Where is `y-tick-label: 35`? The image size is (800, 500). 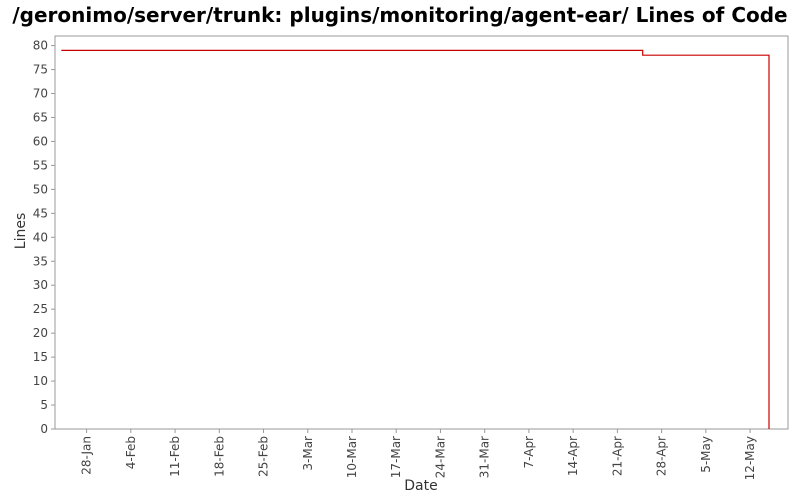 y-tick-label: 35 is located at coordinates (40, 261).